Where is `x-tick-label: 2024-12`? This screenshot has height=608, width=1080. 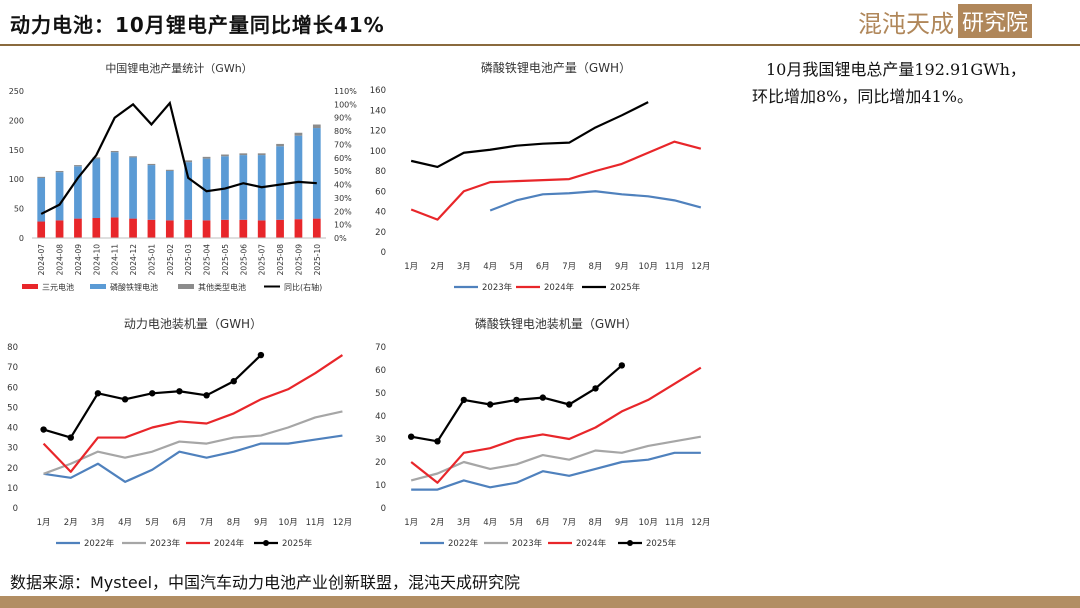
x-tick-label: 2024-12 is located at coordinates (133, 260).